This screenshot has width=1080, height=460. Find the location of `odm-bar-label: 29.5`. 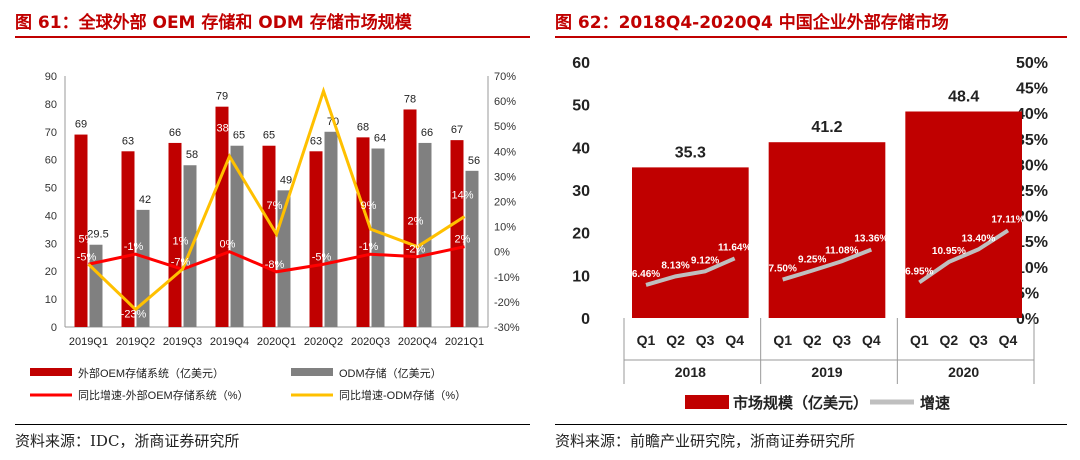

odm-bar-label: 29.5 is located at coordinates (97, 235).